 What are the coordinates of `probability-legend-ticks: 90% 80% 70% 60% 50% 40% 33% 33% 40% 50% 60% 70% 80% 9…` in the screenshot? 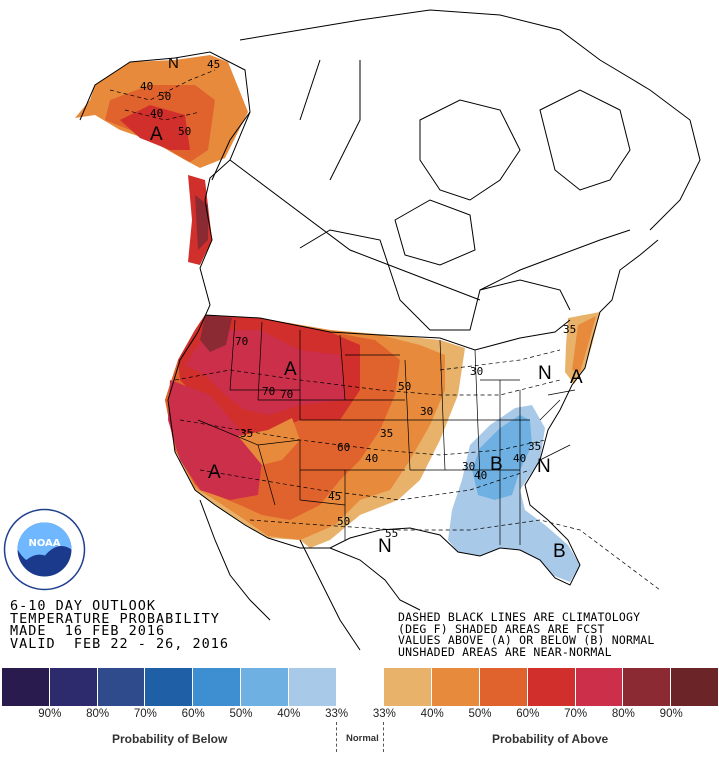 It's located at (360, 714).